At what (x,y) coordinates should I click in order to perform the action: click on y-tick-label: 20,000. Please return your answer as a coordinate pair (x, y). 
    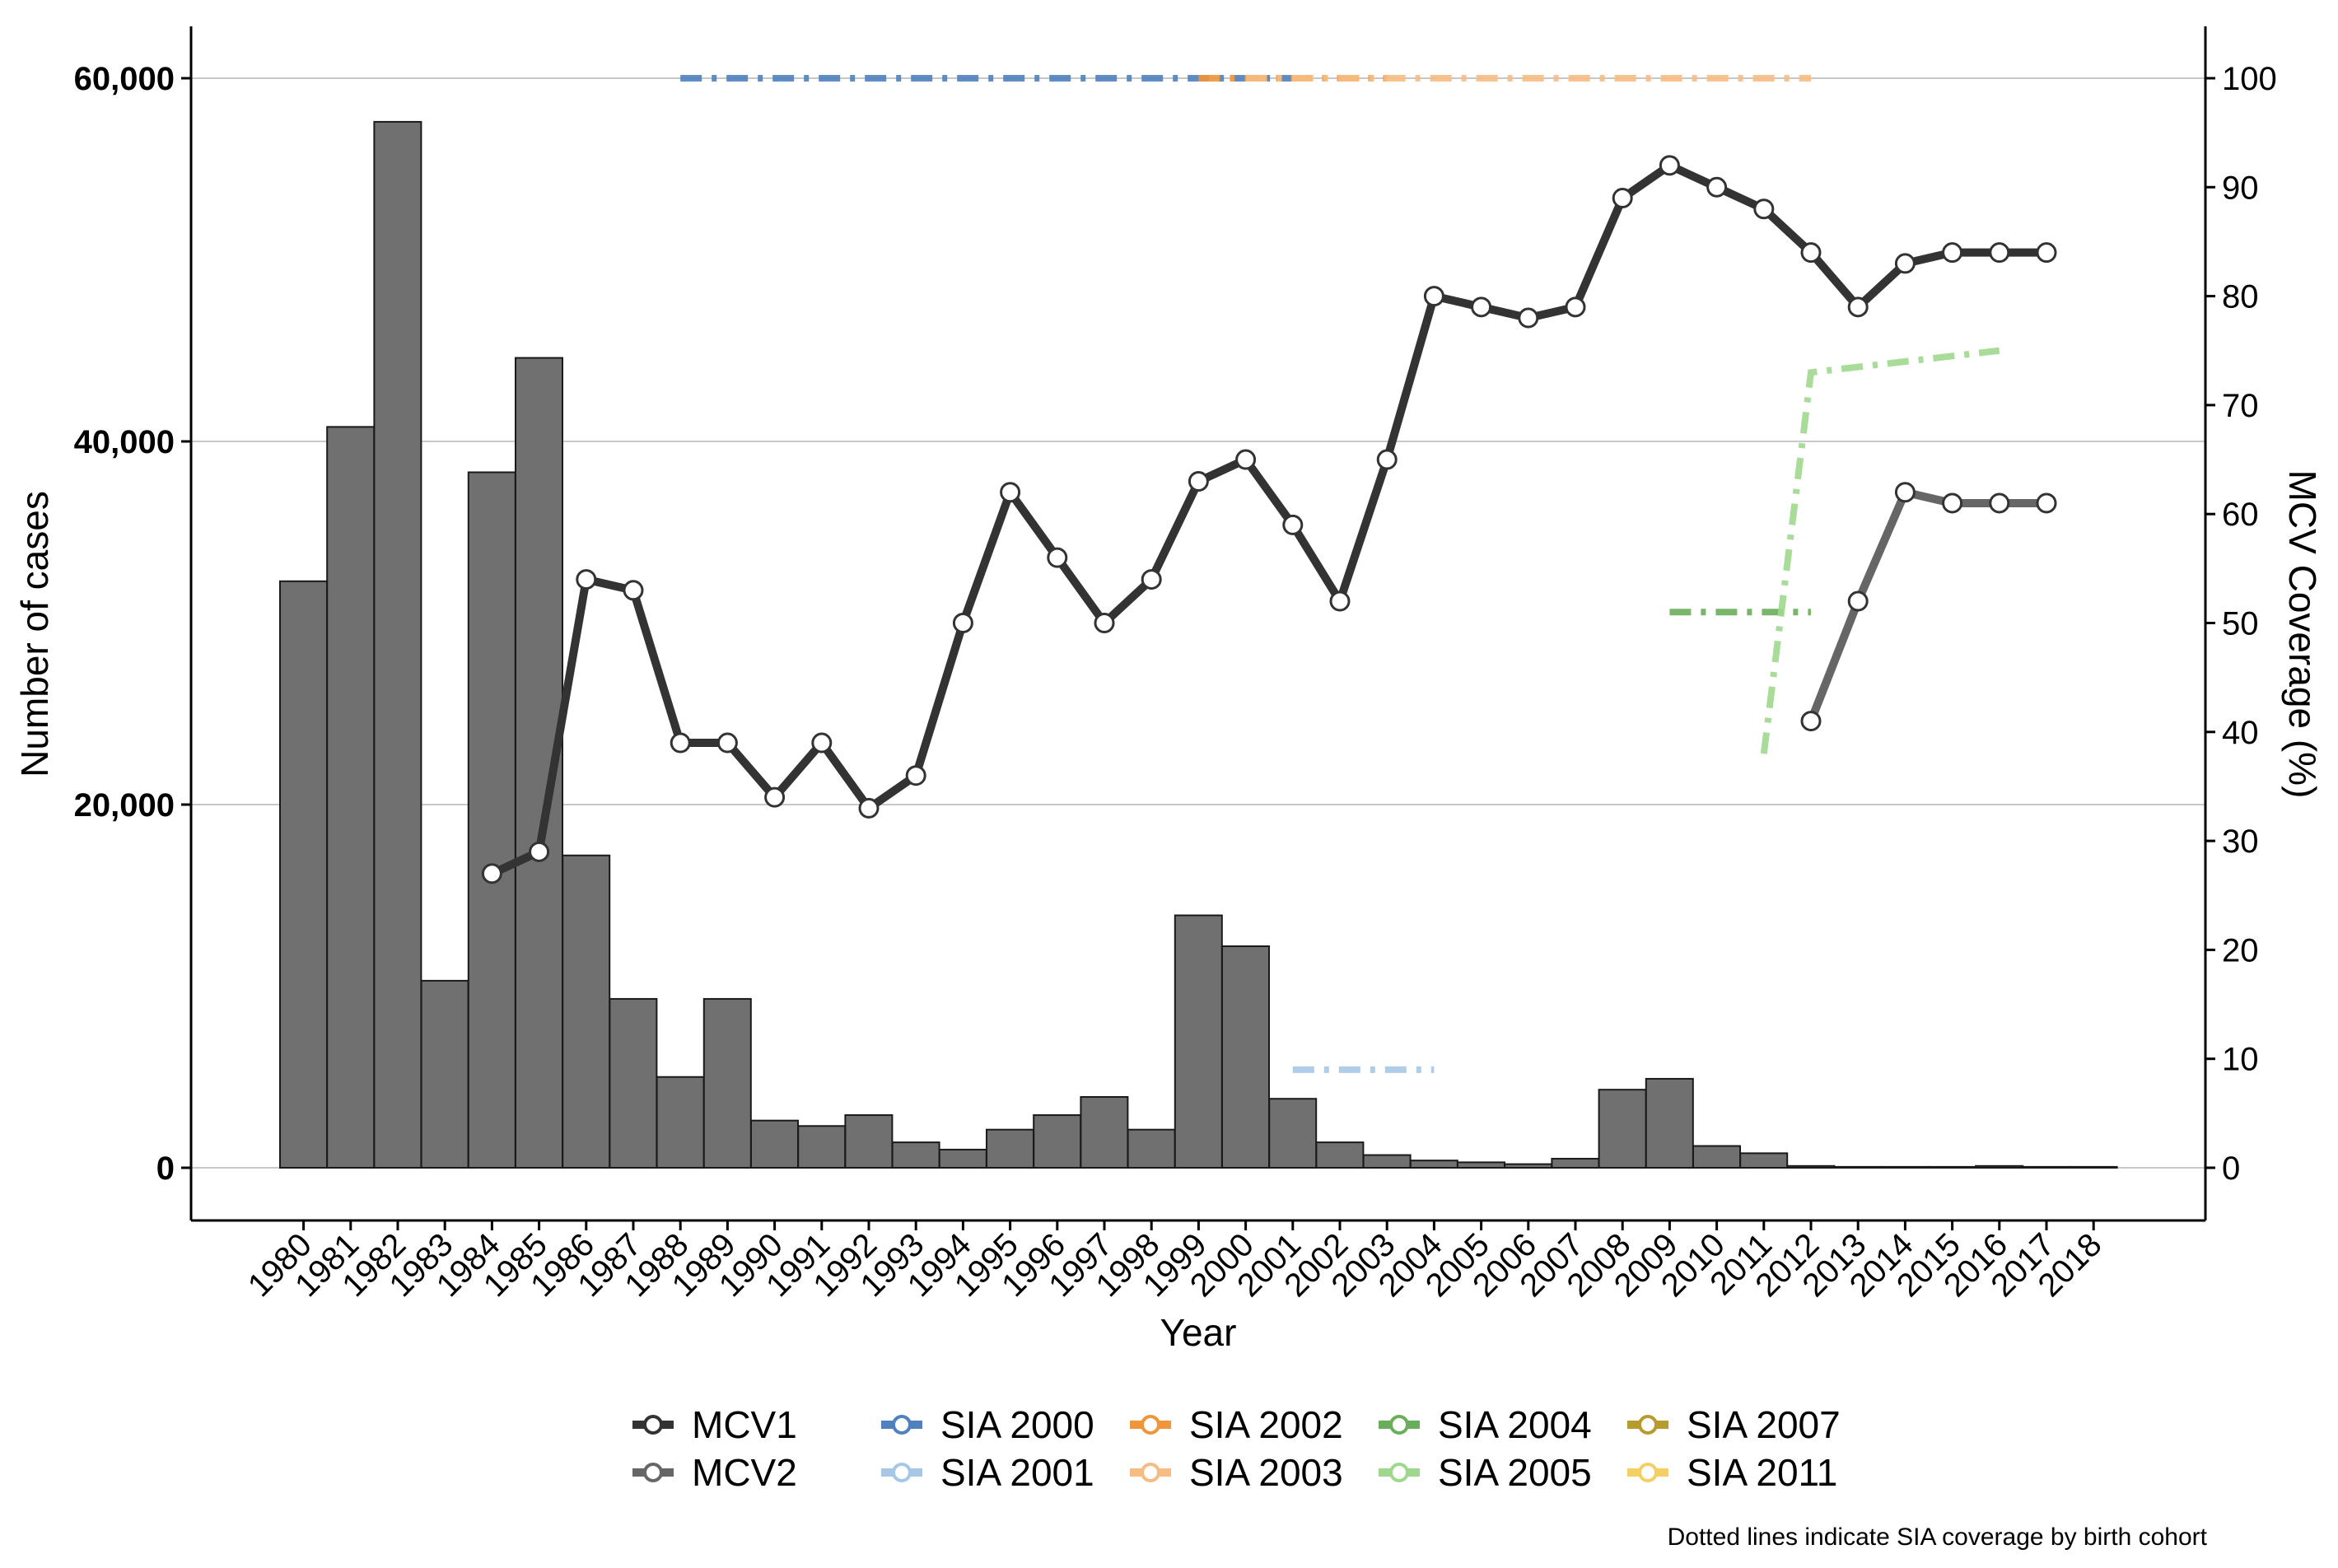
    Looking at the image, I should click on (124, 805).